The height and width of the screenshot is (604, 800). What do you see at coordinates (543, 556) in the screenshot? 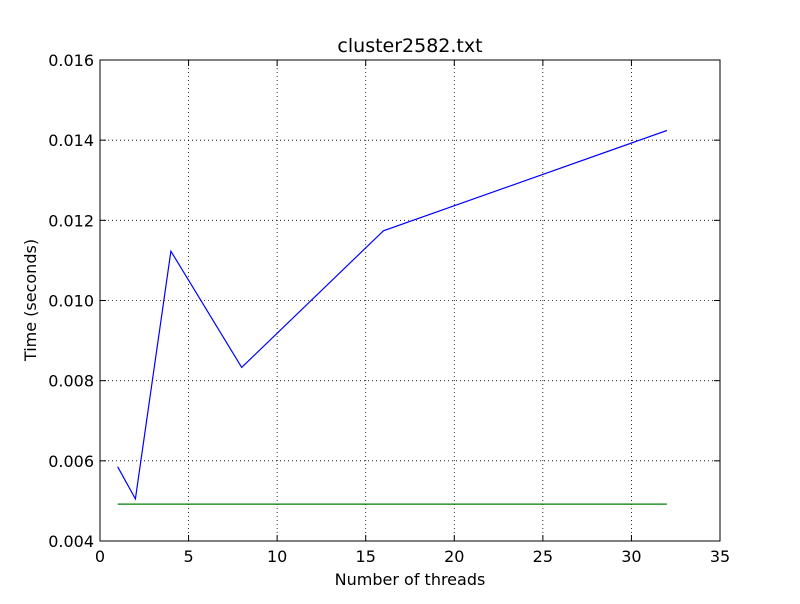
I see `x-tick-label: 25` at bounding box center [543, 556].